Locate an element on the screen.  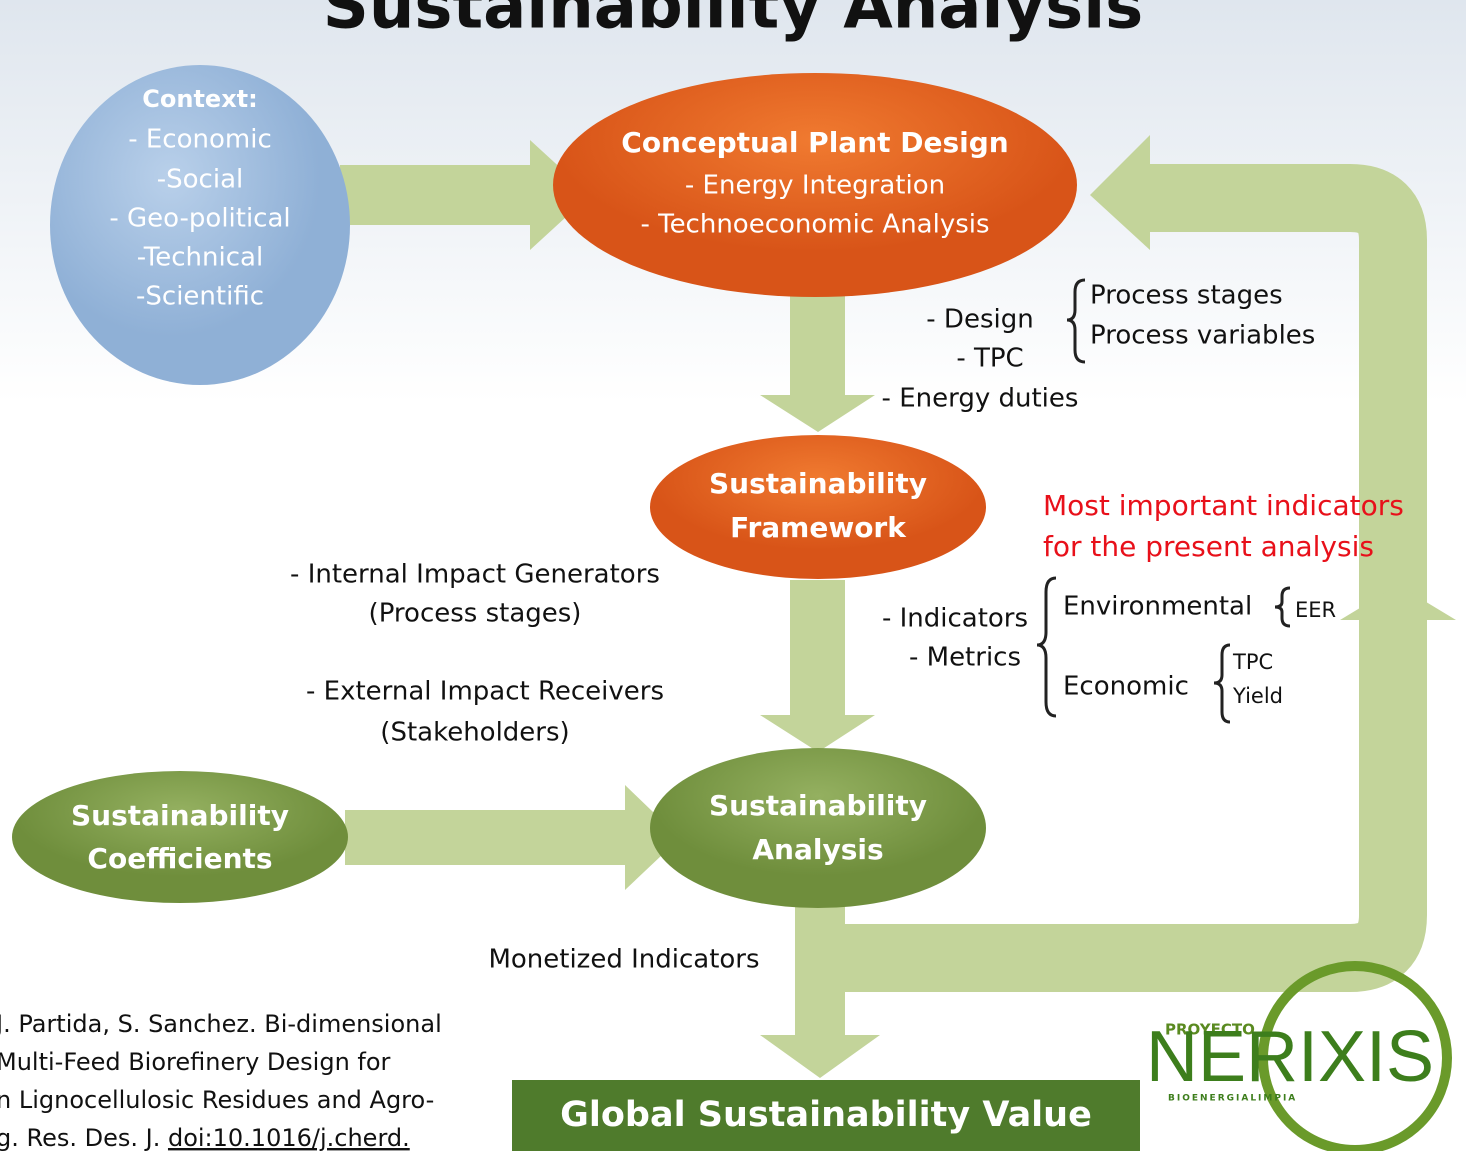
label: - Geo-political is located at coordinates (199, 219).